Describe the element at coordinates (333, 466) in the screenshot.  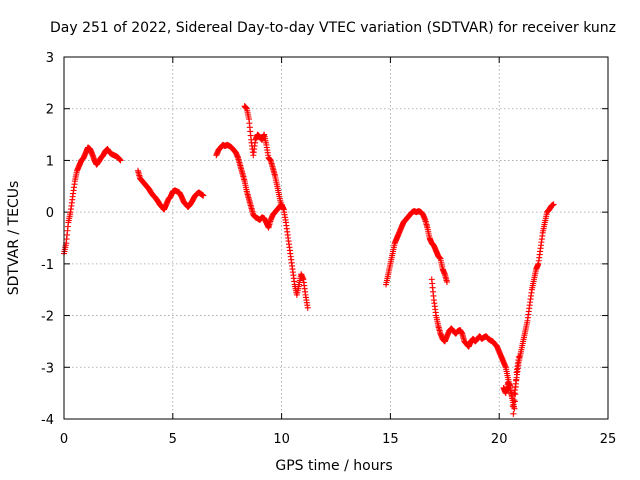
I see `x-axis-label: GPS time / hours` at that location.